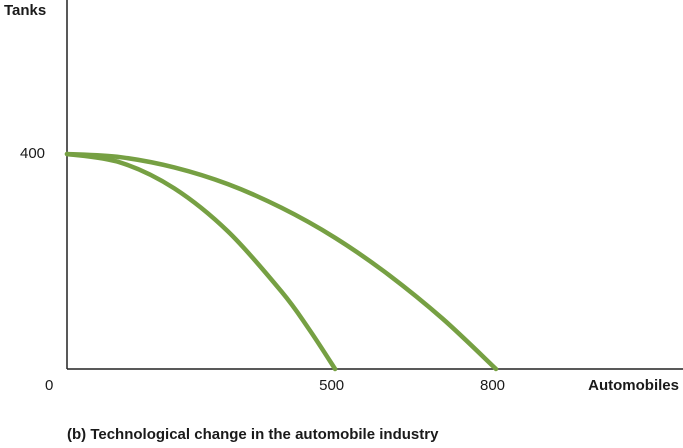 Image resolution: width=683 pixels, height=448 pixels. Describe the element at coordinates (493, 385) in the screenshot. I see `x-tick-label: 800` at that location.